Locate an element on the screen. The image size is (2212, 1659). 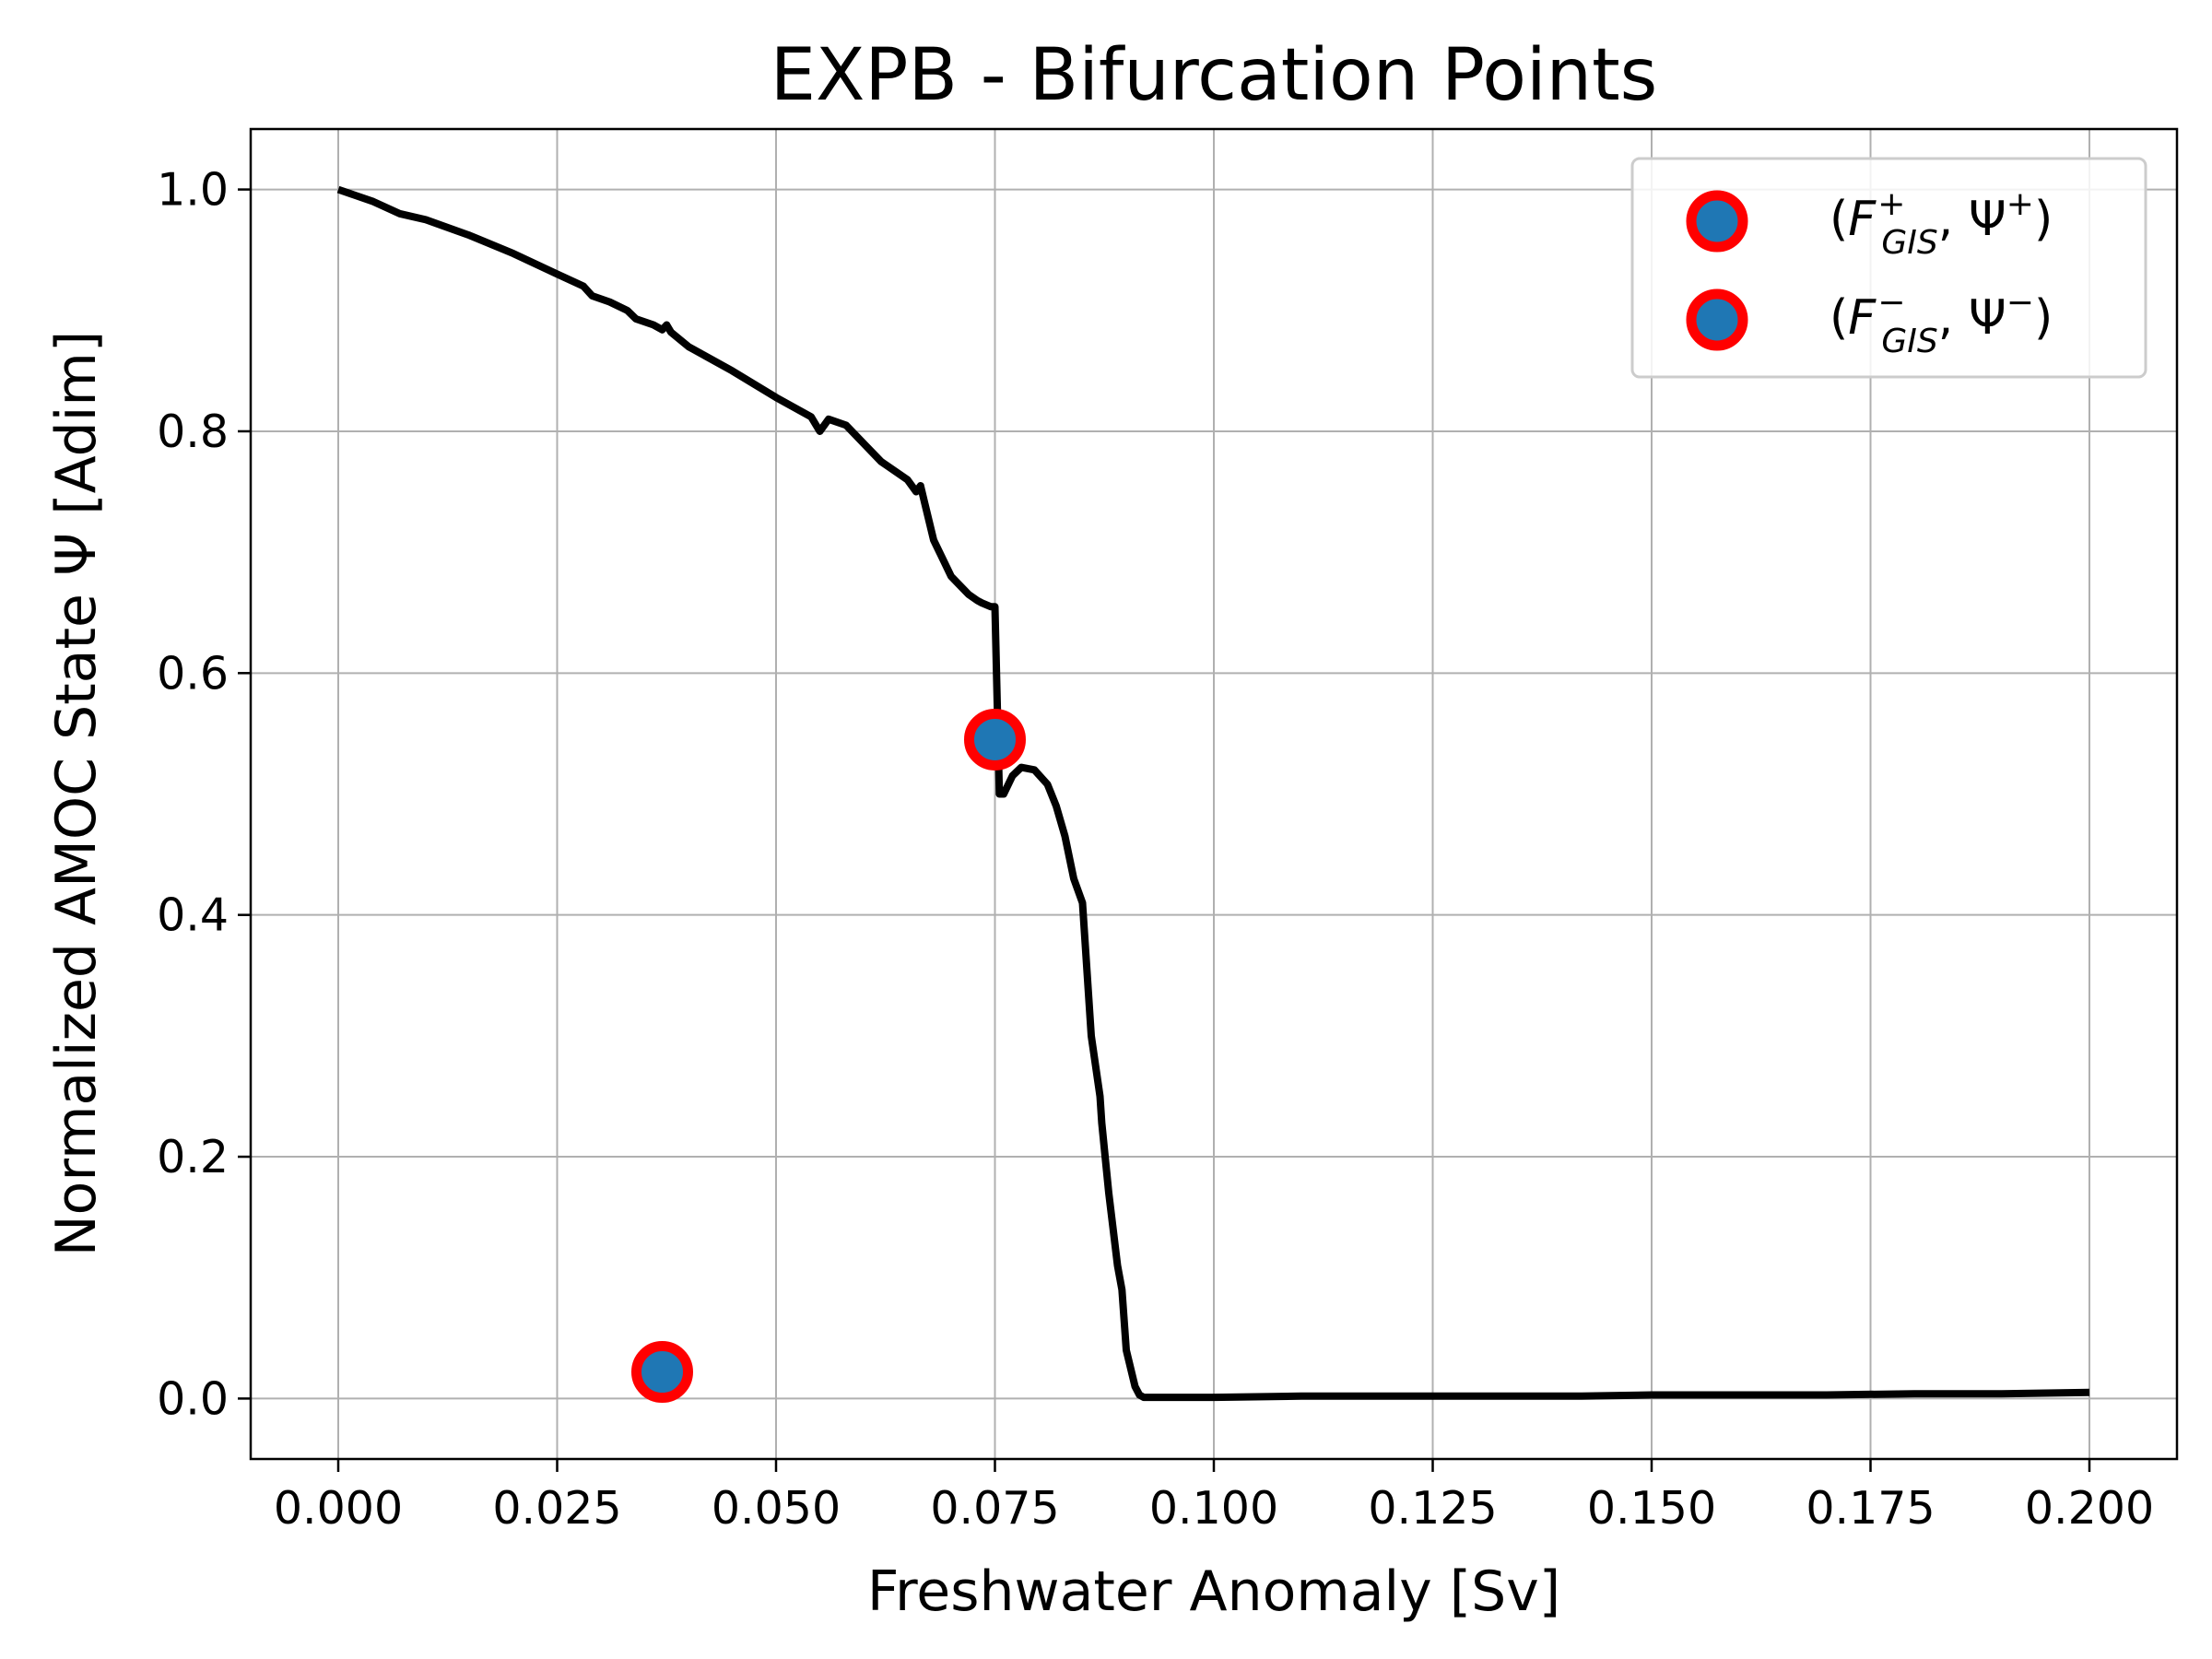
x-tick-label: 0.150 is located at coordinates (1651, 1508).